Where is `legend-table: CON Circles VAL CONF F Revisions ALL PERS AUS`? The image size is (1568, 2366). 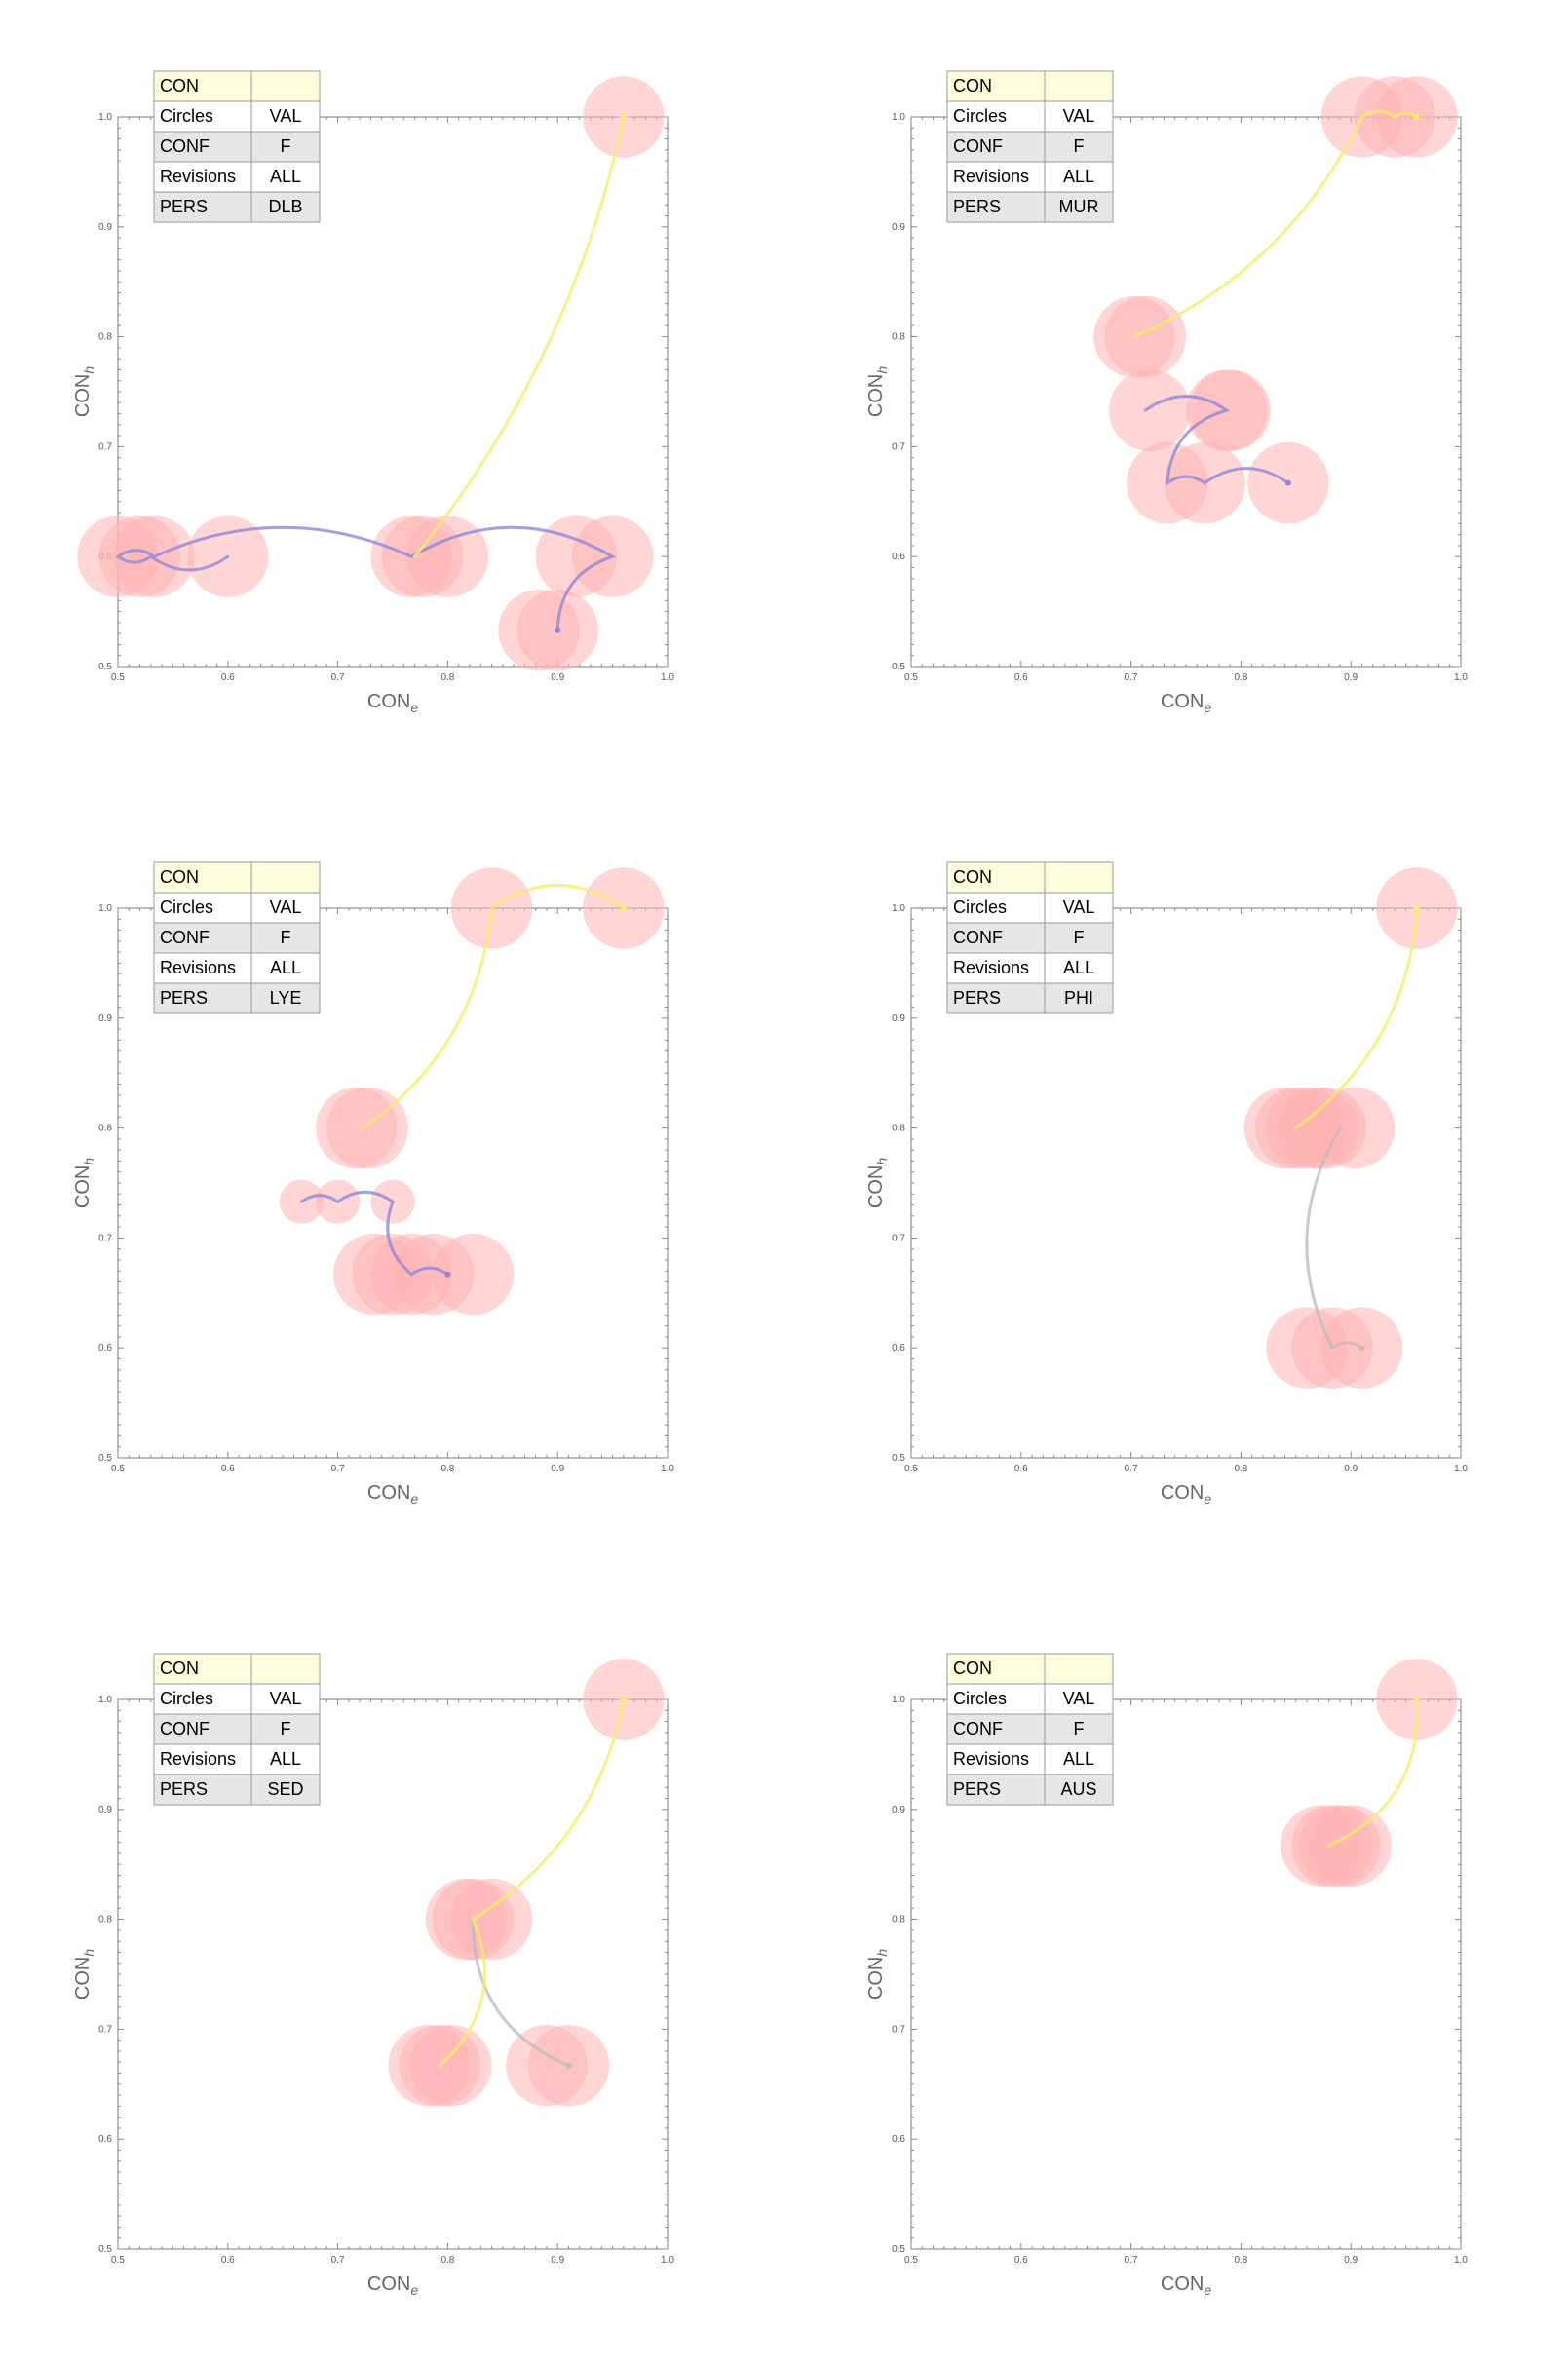
legend-table: CON Circles VAL CONF F Revisions ALL PERS AUS is located at coordinates (1030, 1729).